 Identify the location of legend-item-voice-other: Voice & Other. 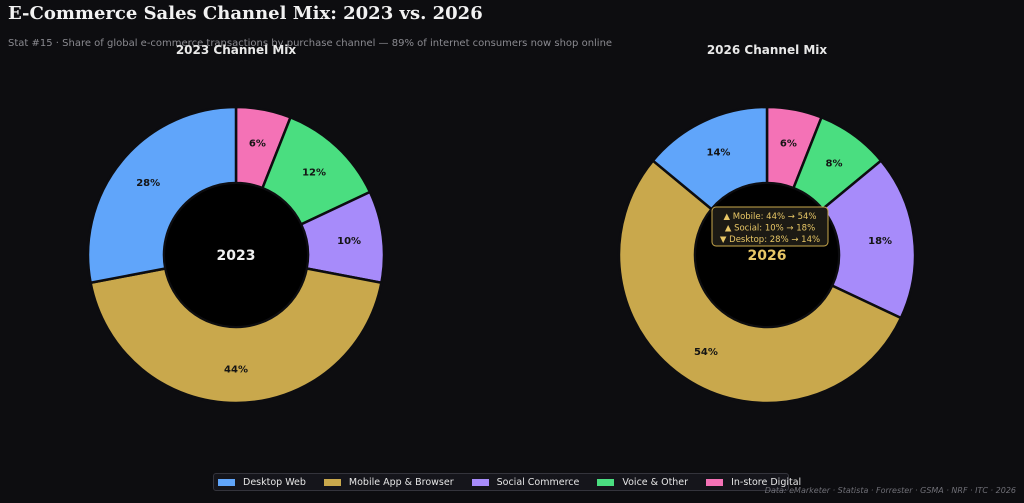
(642, 482).